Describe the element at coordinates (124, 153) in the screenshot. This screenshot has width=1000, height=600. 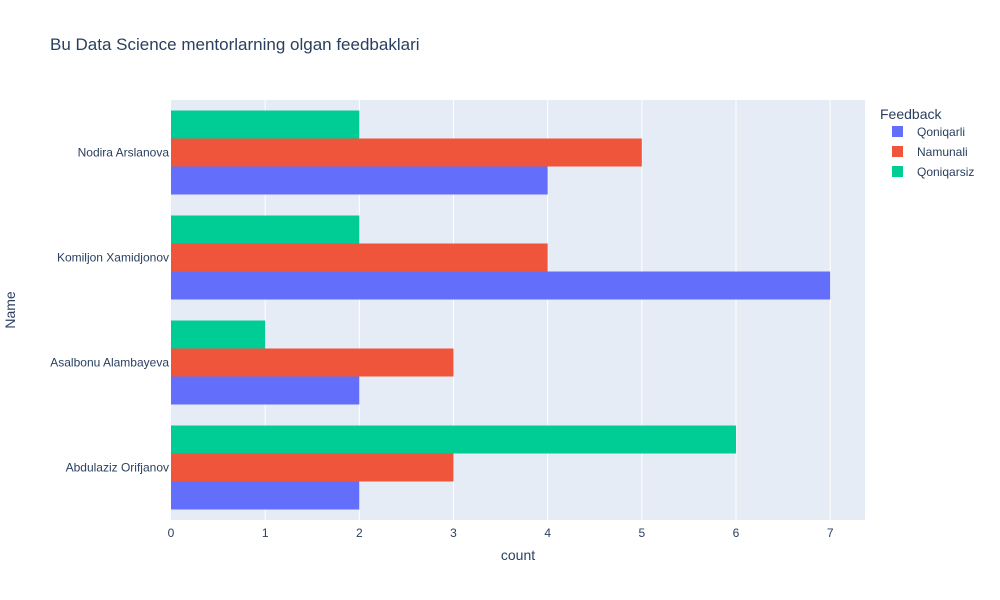
I see `y-tick-label-3: Nodira Arslanova` at that location.